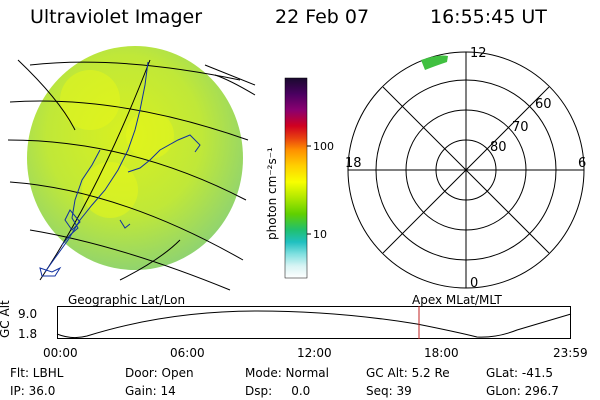  What do you see at coordinates (37, 373) in the screenshot?
I see `info-filter: Flt: LBHL` at bounding box center [37, 373].